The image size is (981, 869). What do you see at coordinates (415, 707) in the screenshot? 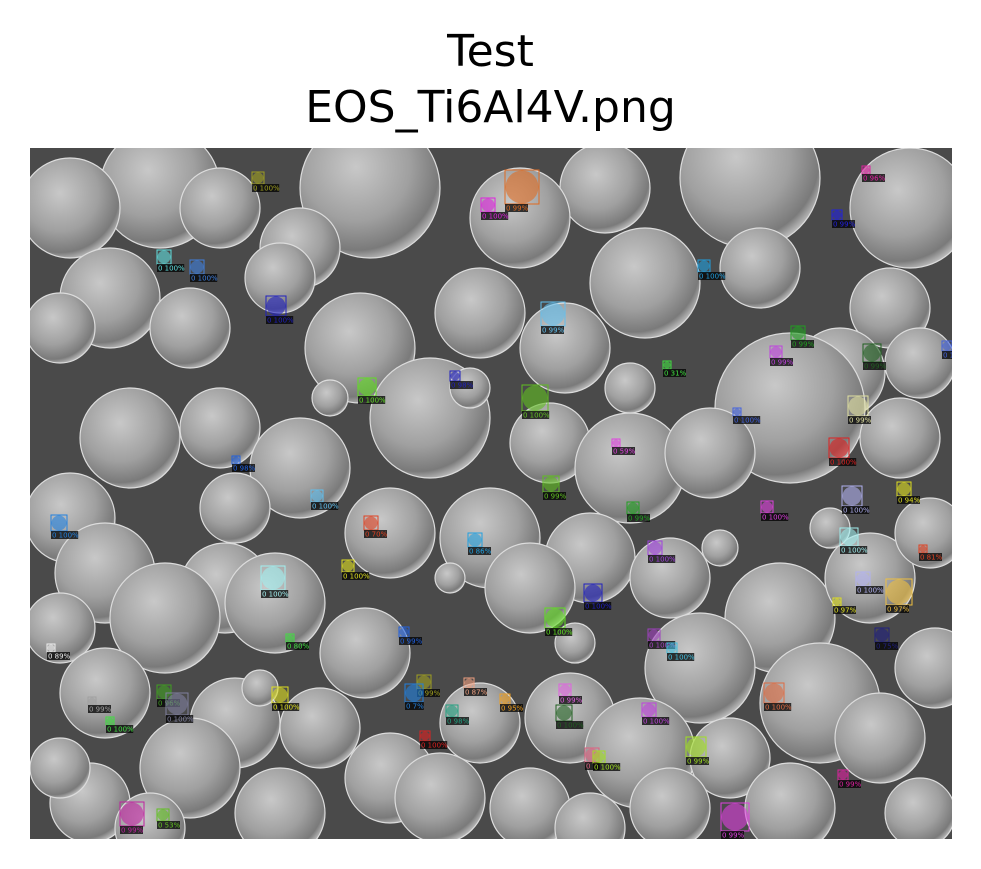
I see `detection-label: 0 7%` at bounding box center [415, 707].